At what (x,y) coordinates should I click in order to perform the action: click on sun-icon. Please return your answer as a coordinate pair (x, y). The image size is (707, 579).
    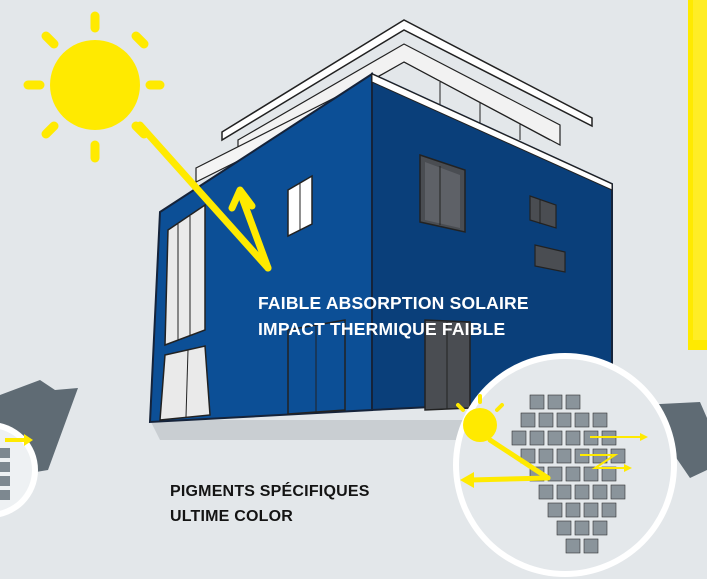
    Looking at the image, I should click on (94, 87).